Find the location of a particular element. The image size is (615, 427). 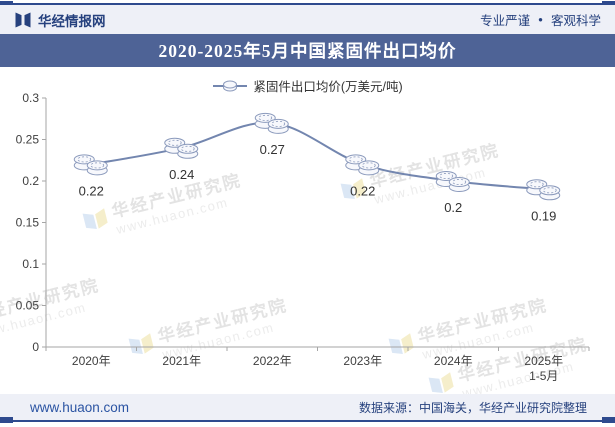

tagline-left: 专业严谨 is located at coordinates (505, 21).